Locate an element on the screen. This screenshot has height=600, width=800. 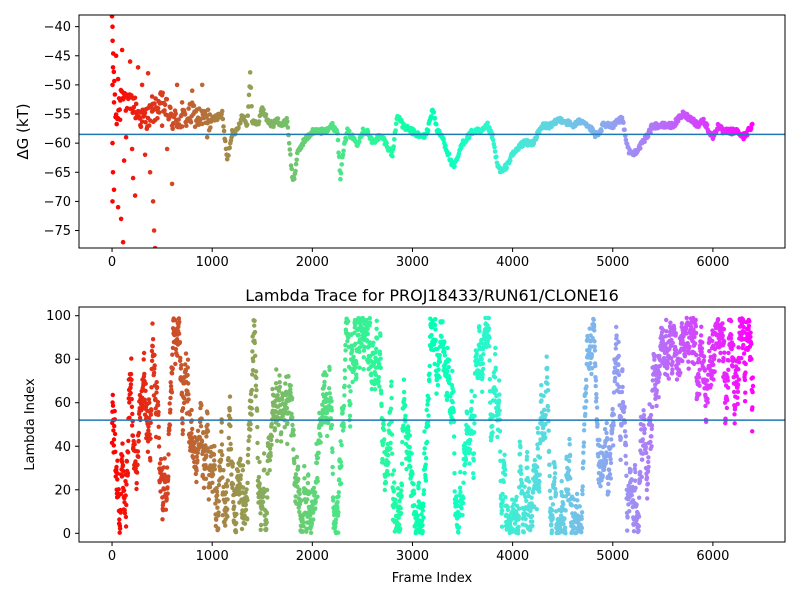
x-tick-label: 6000 is located at coordinates (712, 556).